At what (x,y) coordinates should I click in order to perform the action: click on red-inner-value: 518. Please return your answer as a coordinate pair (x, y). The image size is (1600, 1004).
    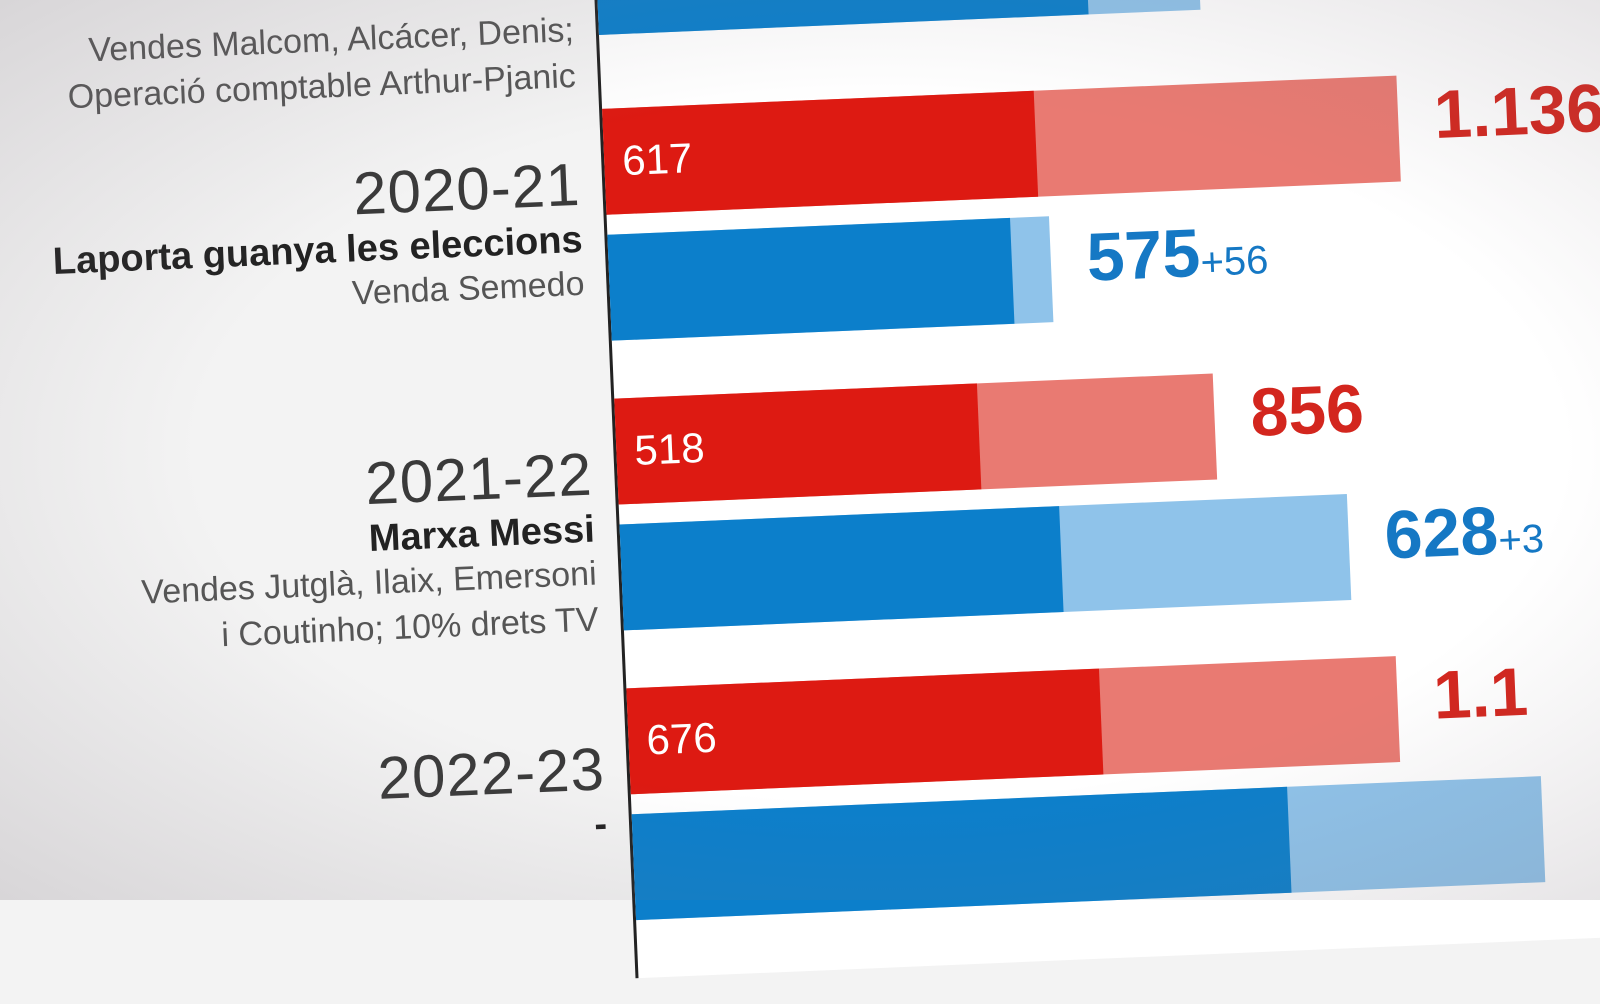
    Looking at the image, I should click on (669, 448).